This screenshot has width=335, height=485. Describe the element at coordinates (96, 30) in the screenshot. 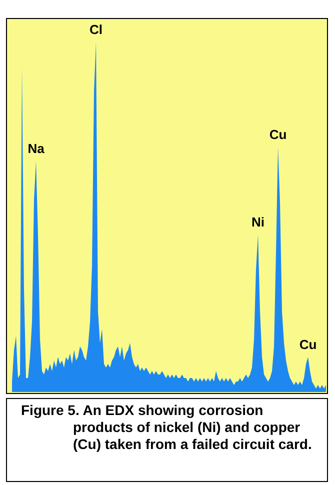

I see `annotation: Cl` at that location.